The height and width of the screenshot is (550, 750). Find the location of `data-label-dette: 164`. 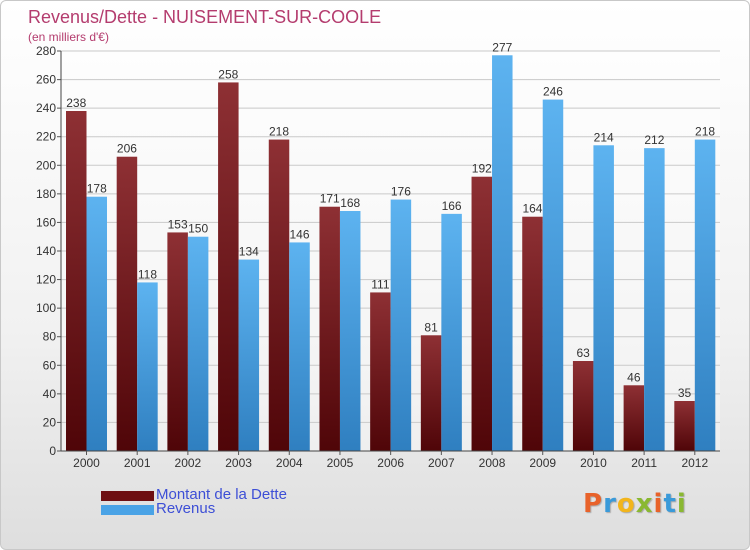

data-label-dette: 164 is located at coordinates (532, 209).